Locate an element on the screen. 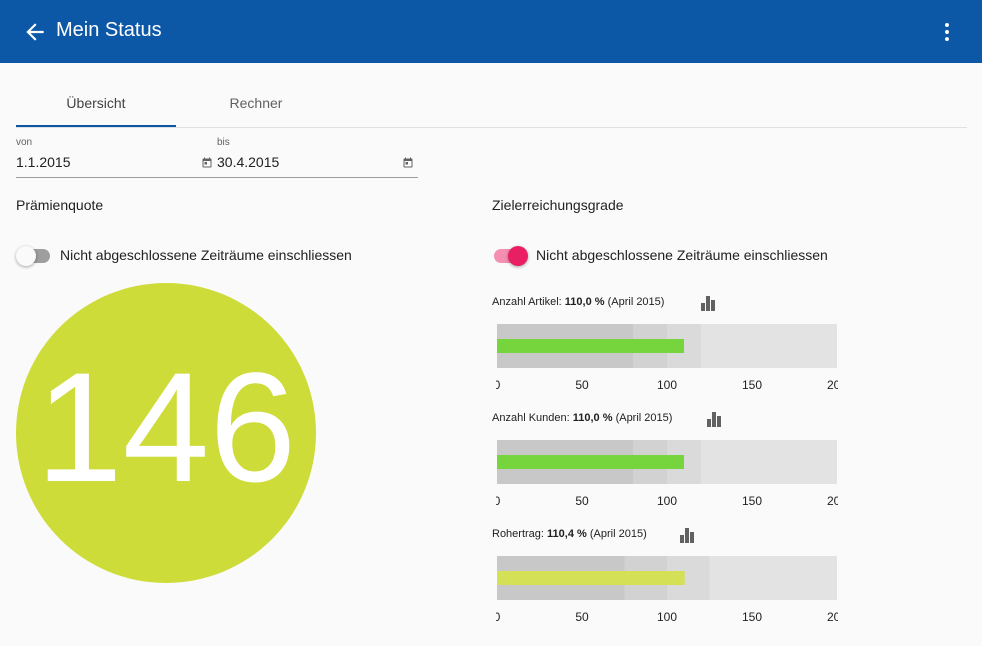 This screenshot has width=982, height=646. tab-rechner: Rechner is located at coordinates (256, 103).